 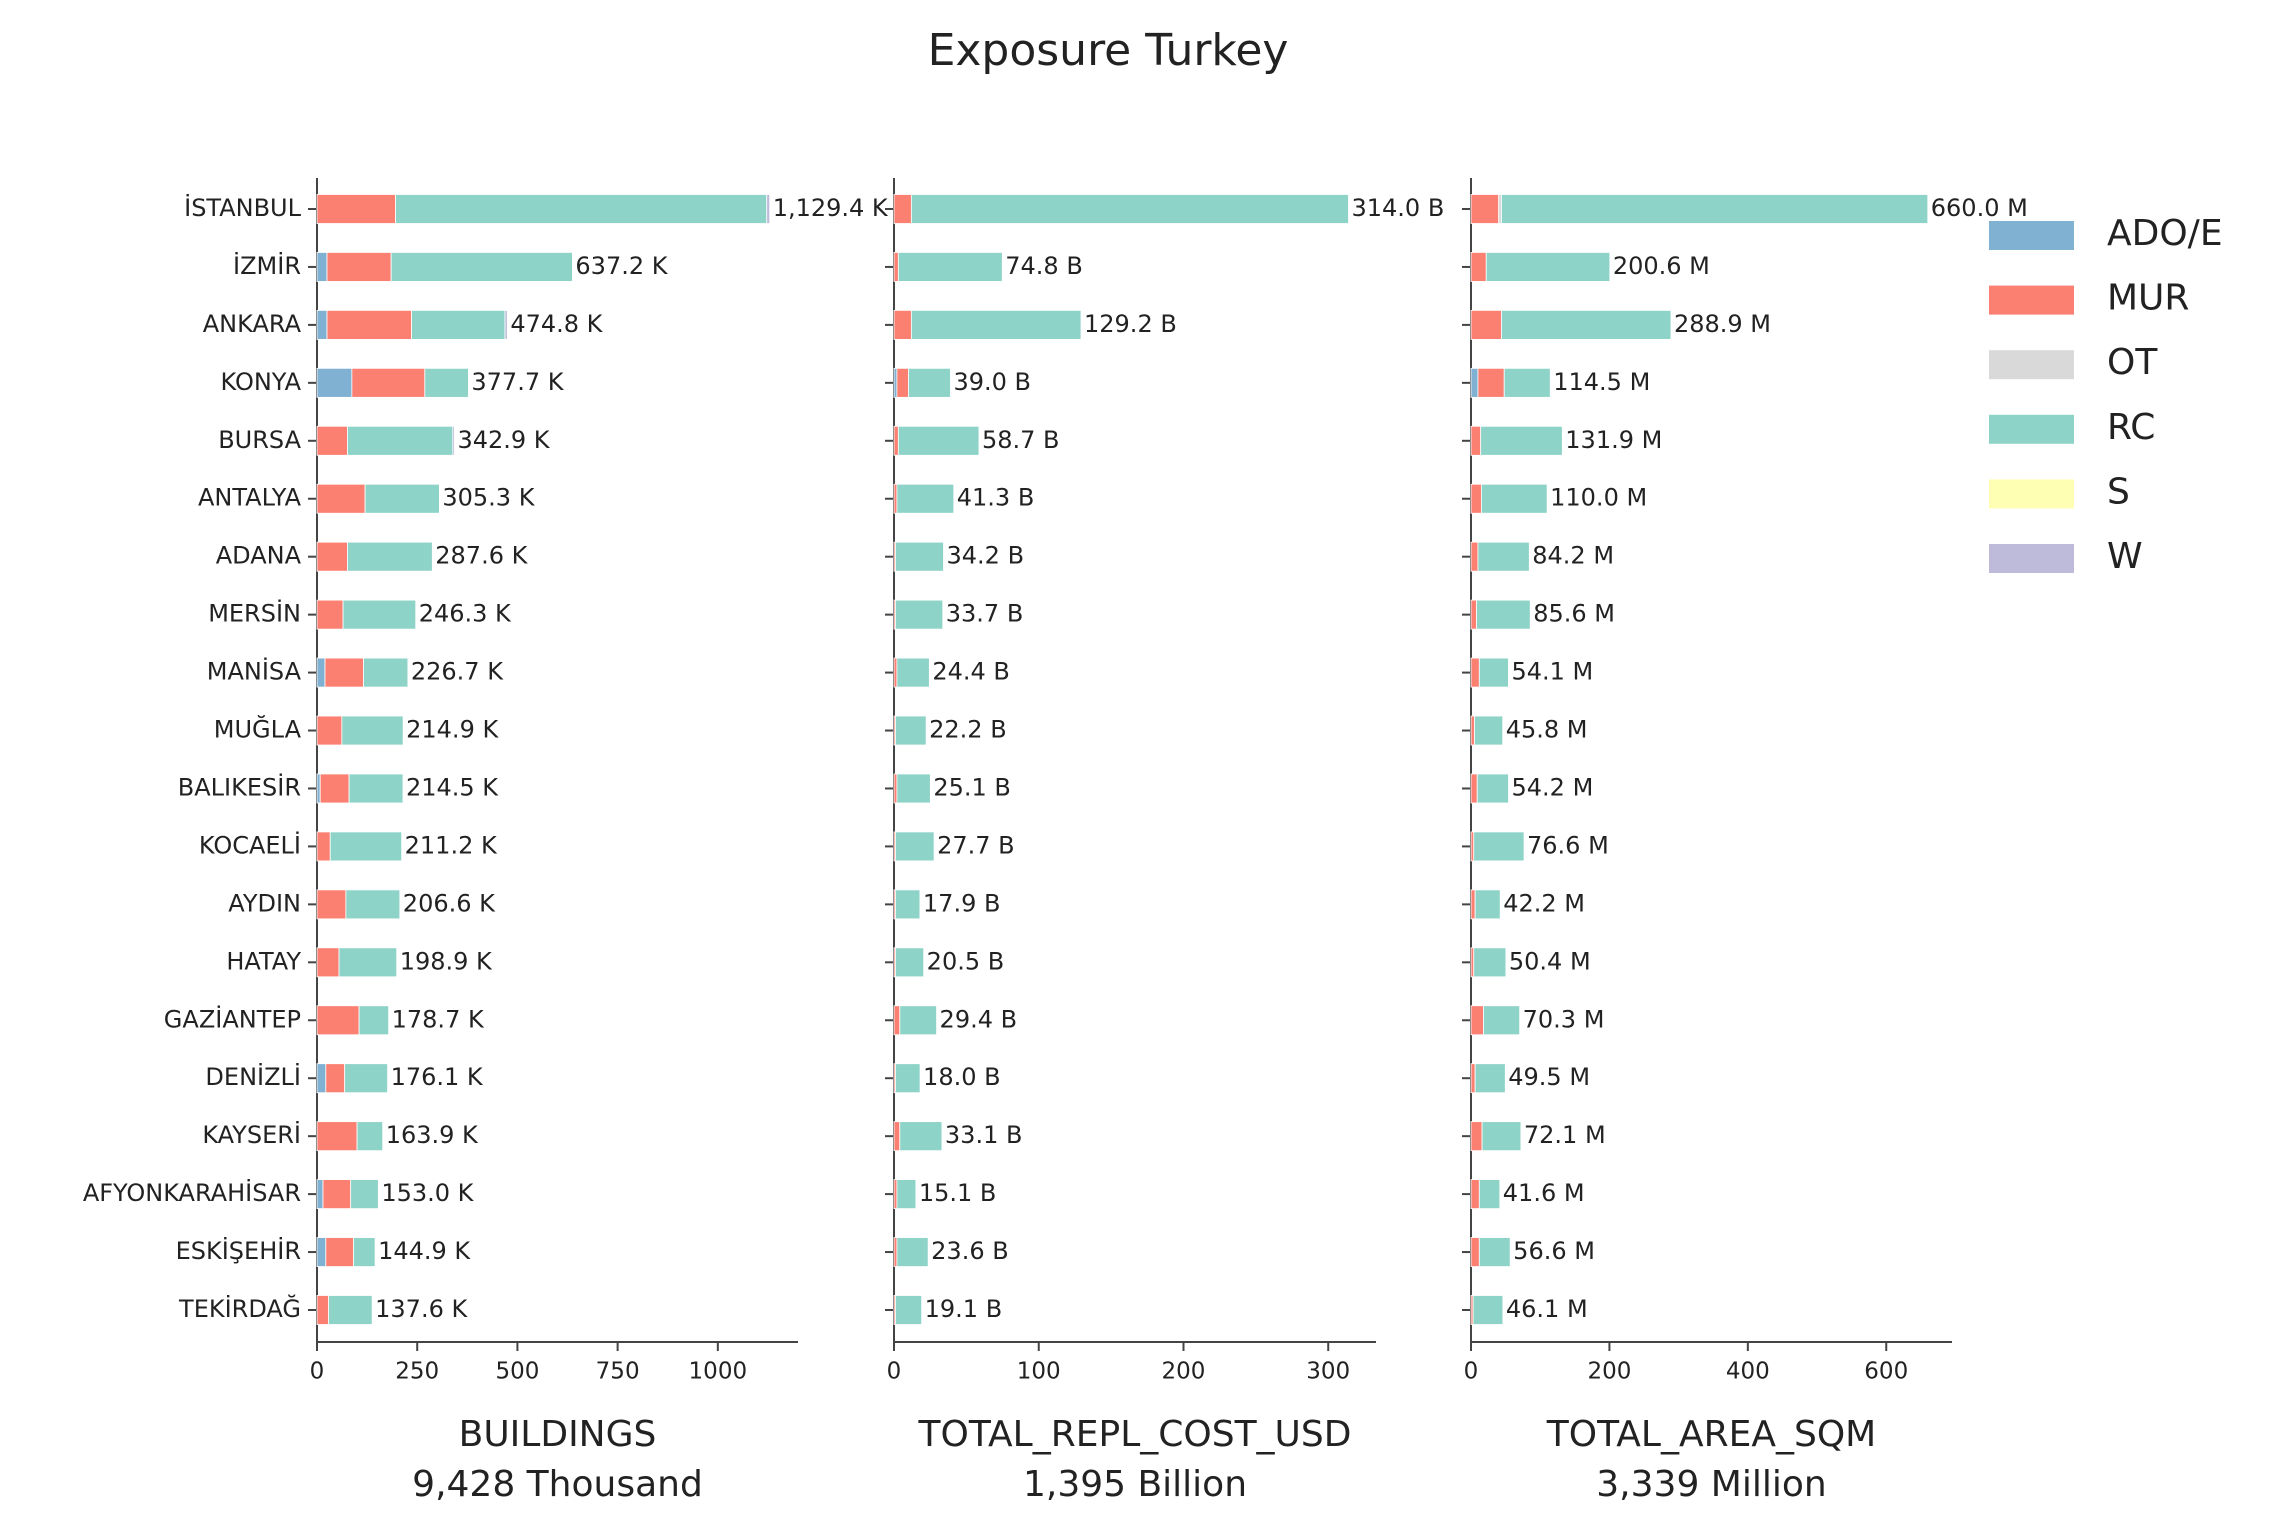 What do you see at coordinates (2132, 362) in the screenshot?
I see `legend-label: OT` at bounding box center [2132, 362].